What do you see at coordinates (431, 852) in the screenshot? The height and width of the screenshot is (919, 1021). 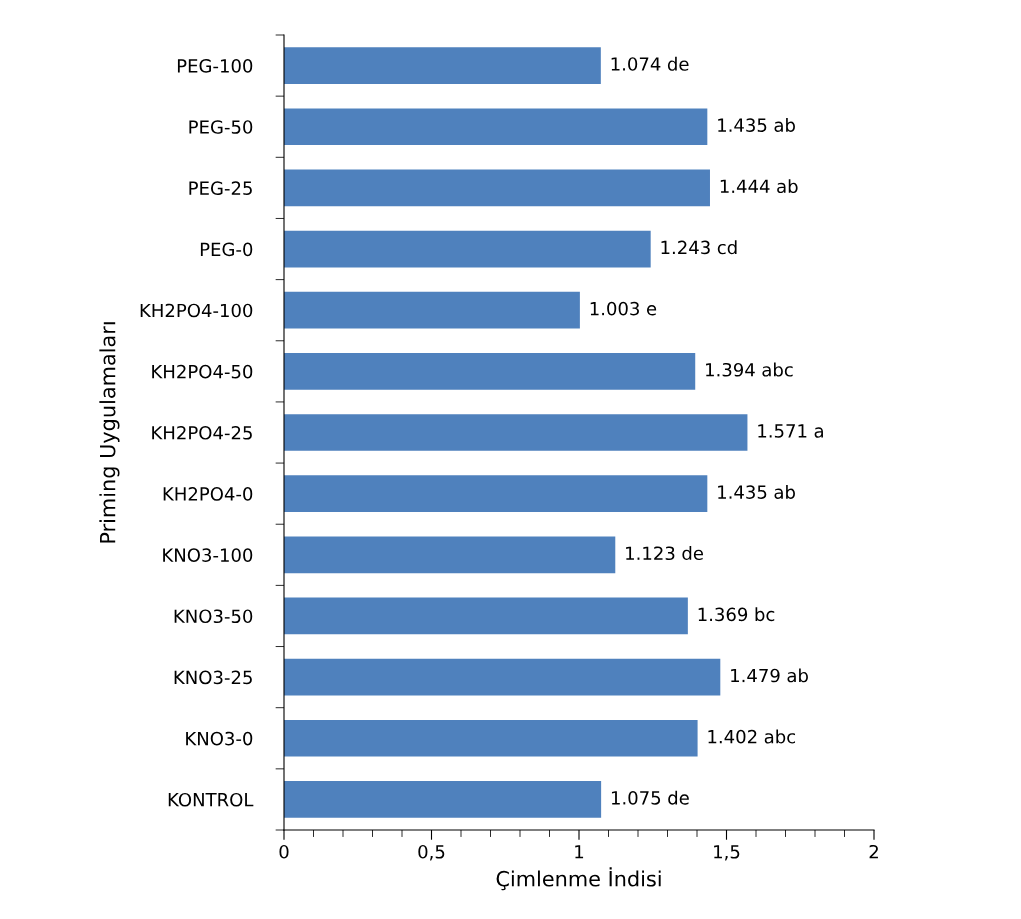 I see `x-tick-label: 0,5` at bounding box center [431, 852].